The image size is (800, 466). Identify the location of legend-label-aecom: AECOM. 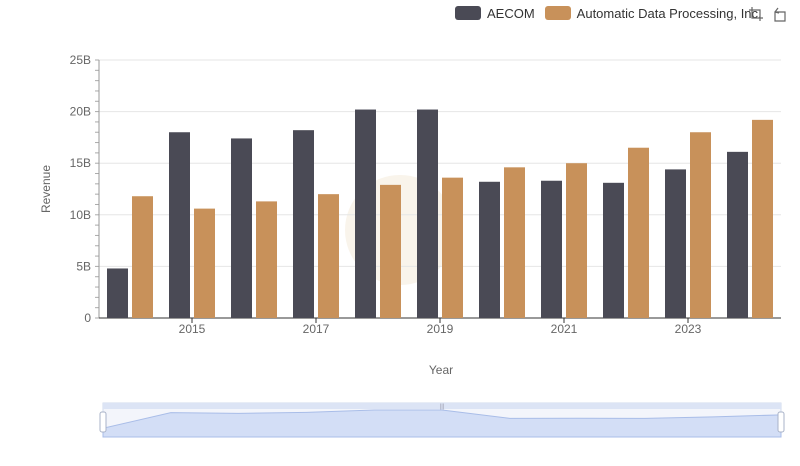
(511, 13).